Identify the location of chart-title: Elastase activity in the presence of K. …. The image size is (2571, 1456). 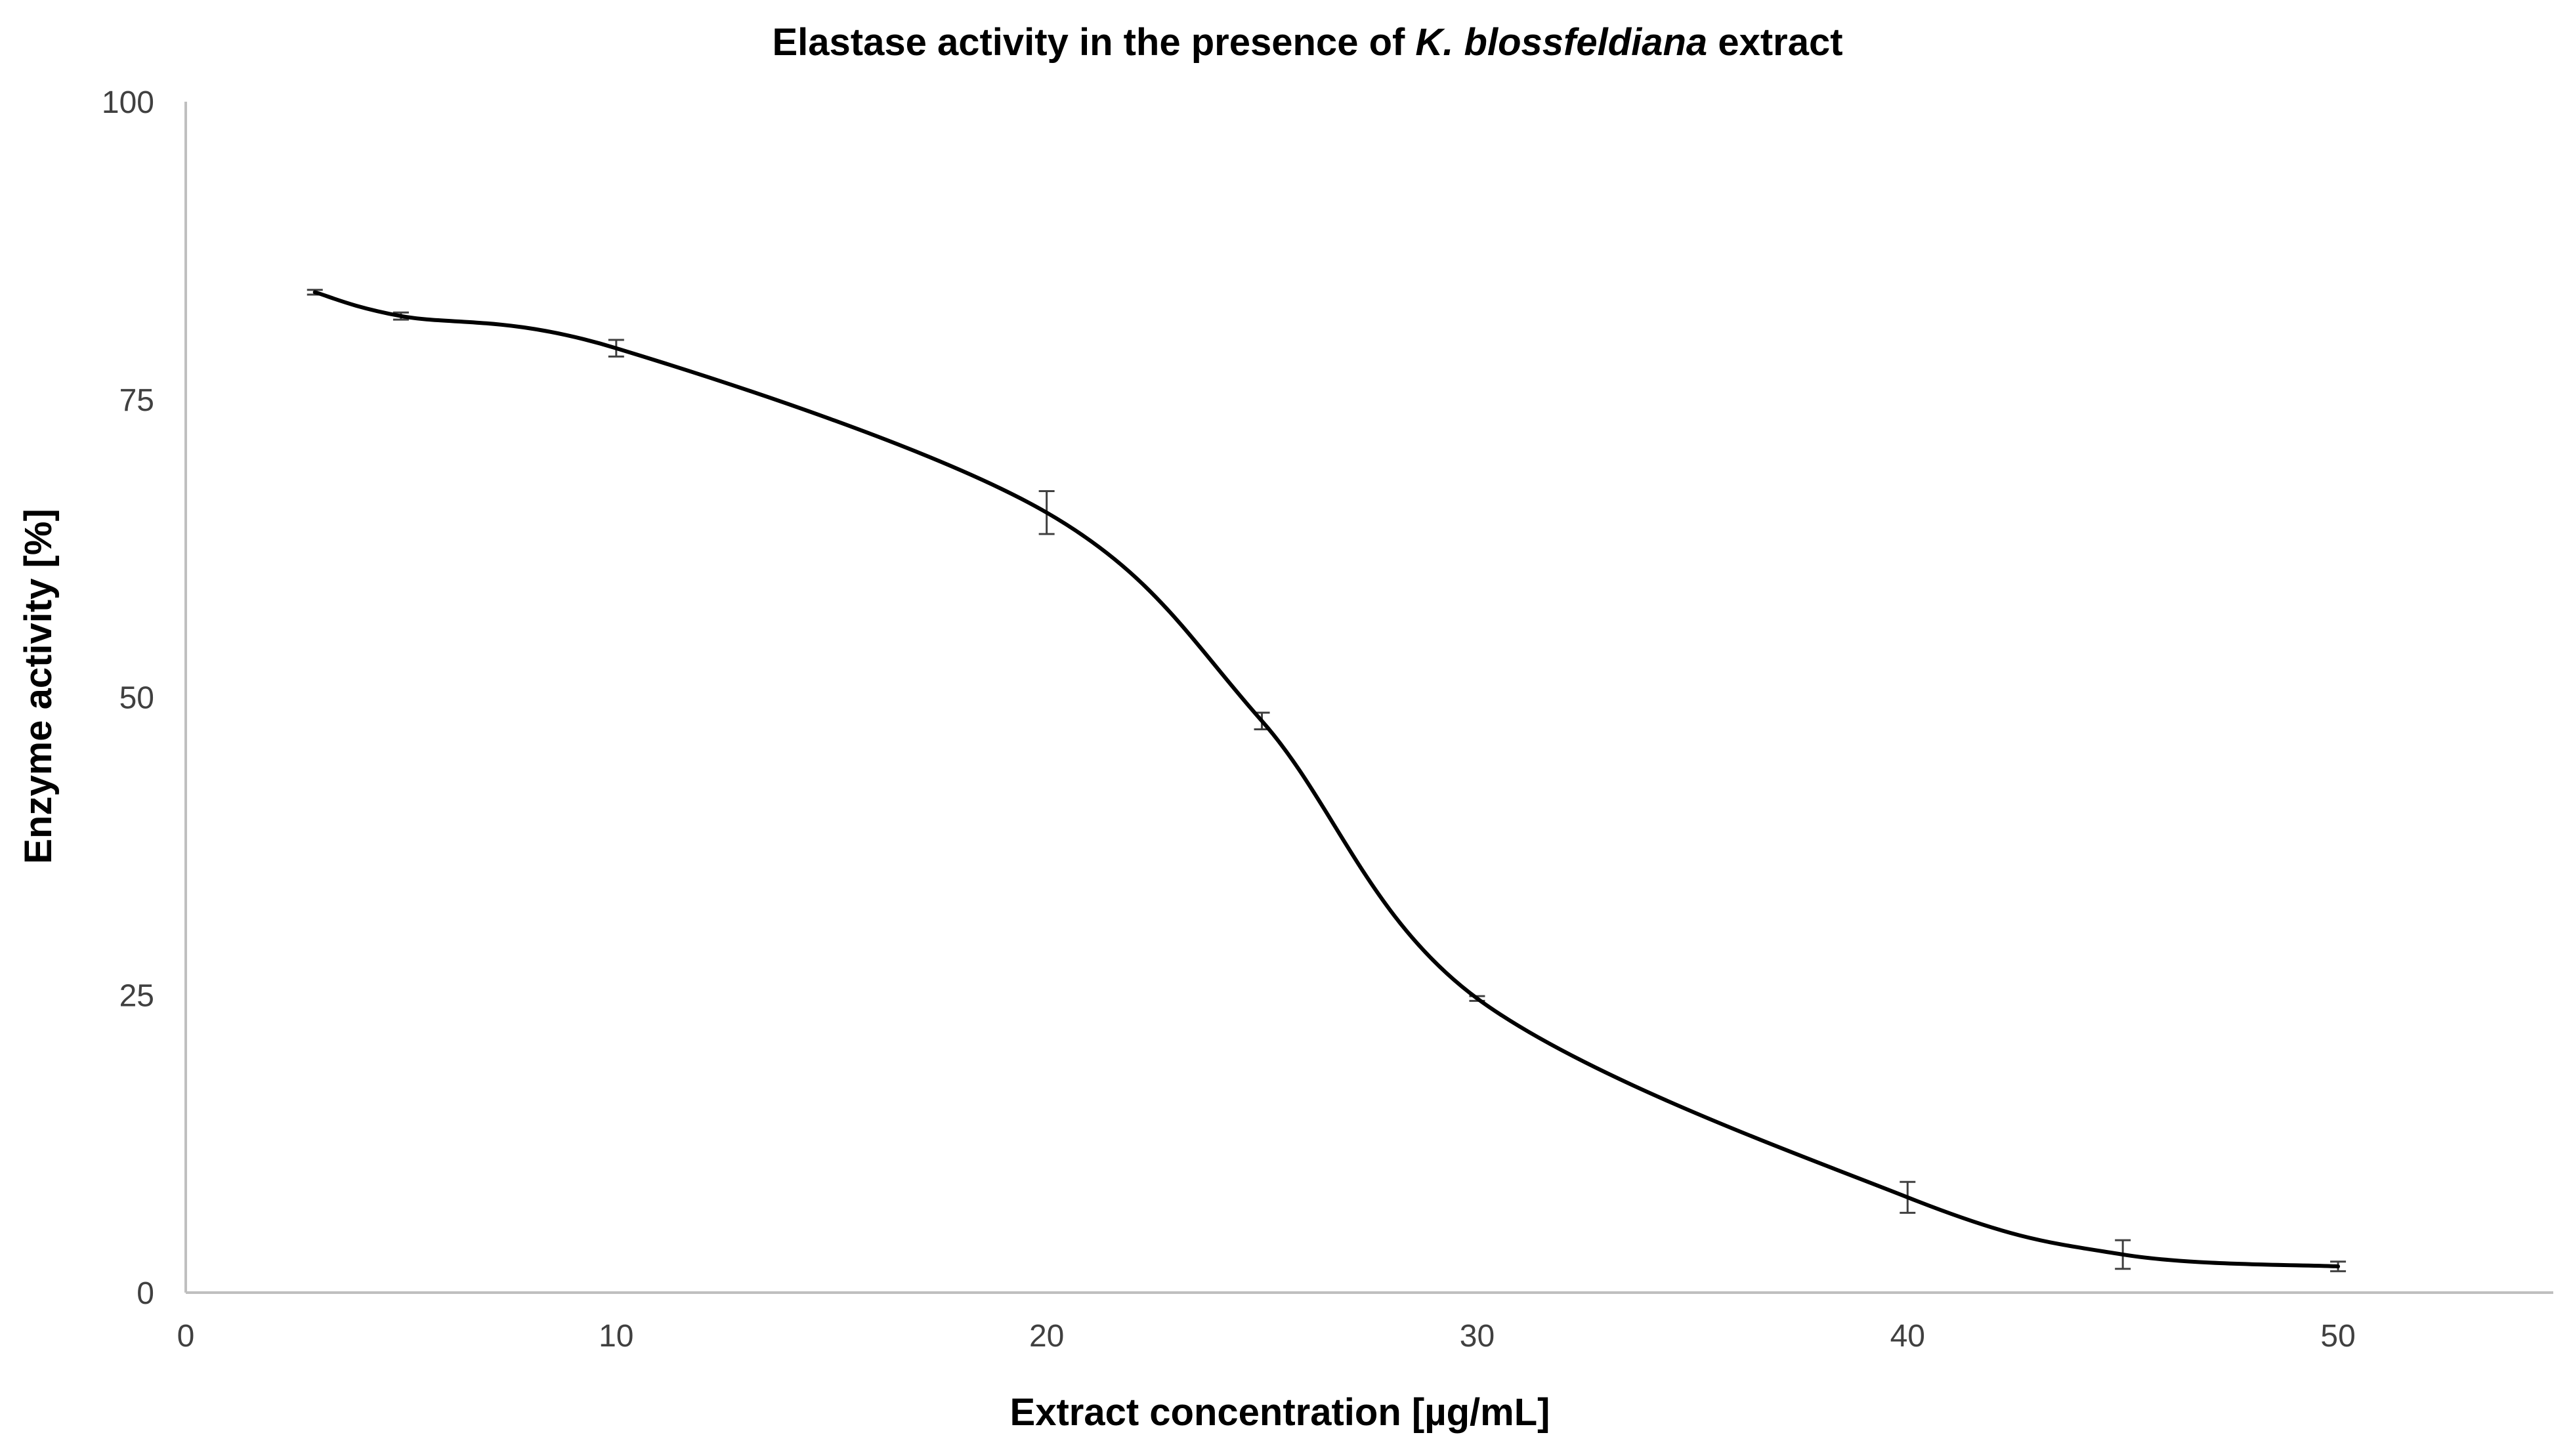
(1307, 42).